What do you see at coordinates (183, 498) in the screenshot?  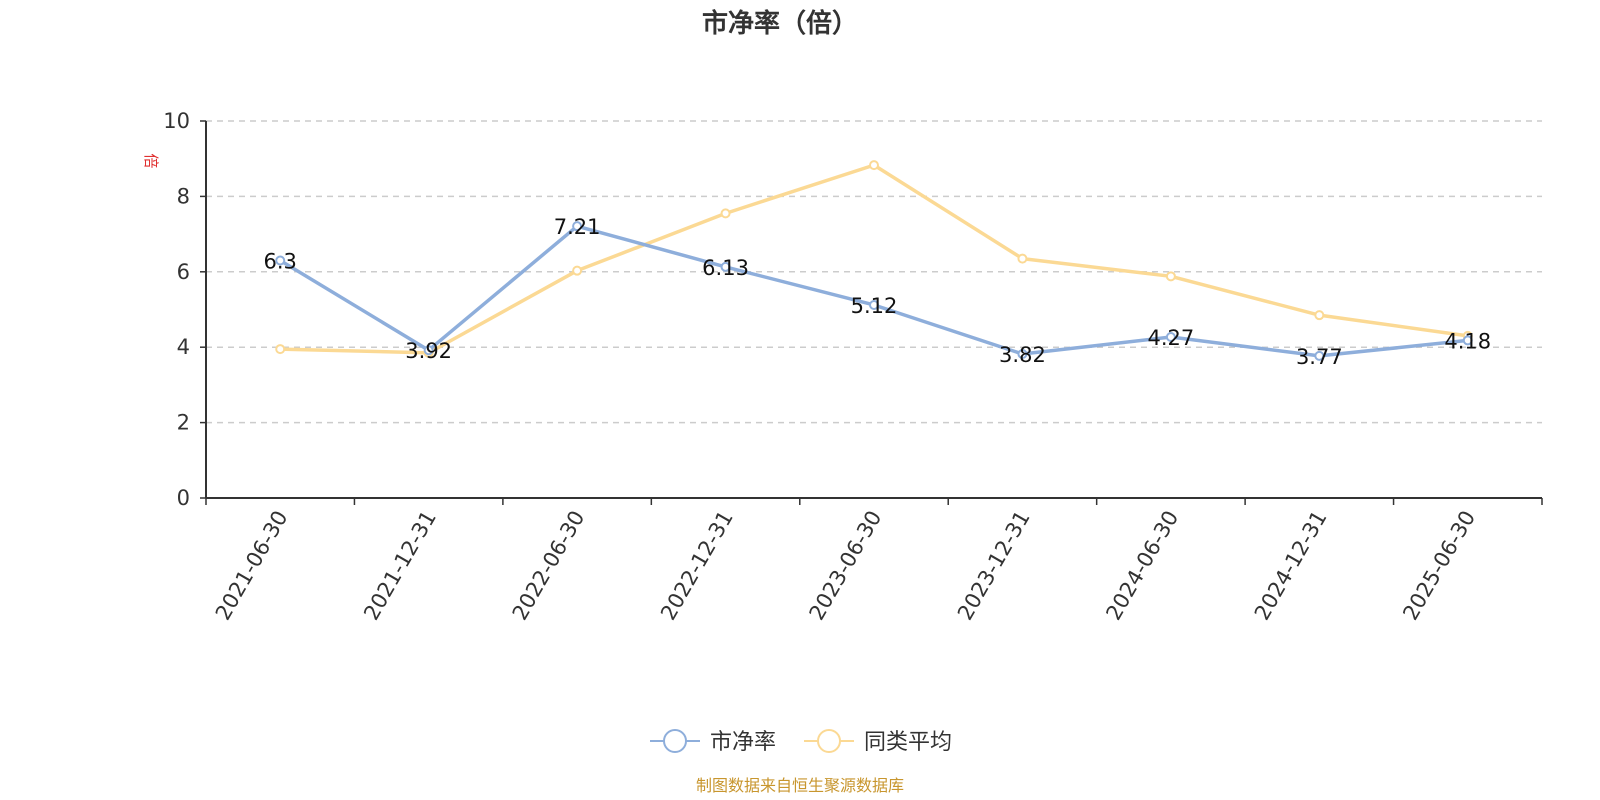 I see `y-tick-label: 0` at bounding box center [183, 498].